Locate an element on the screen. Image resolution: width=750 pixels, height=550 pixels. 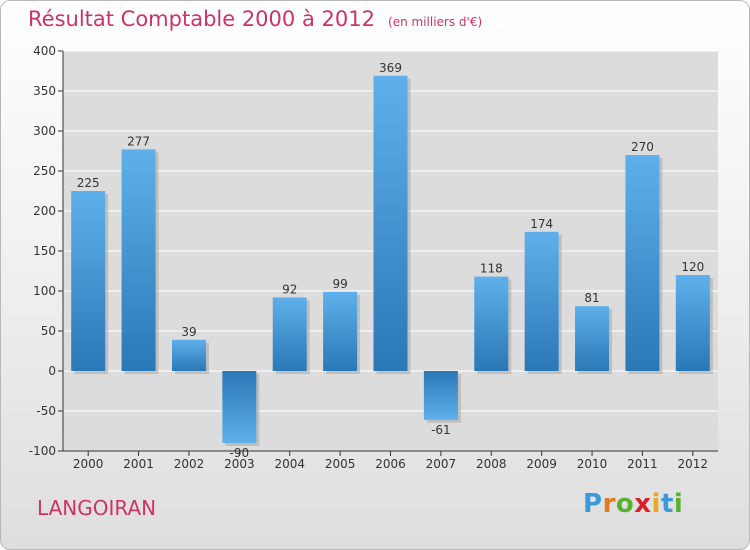
x-tick-label-2003: 2003 is located at coordinates (239, 464).